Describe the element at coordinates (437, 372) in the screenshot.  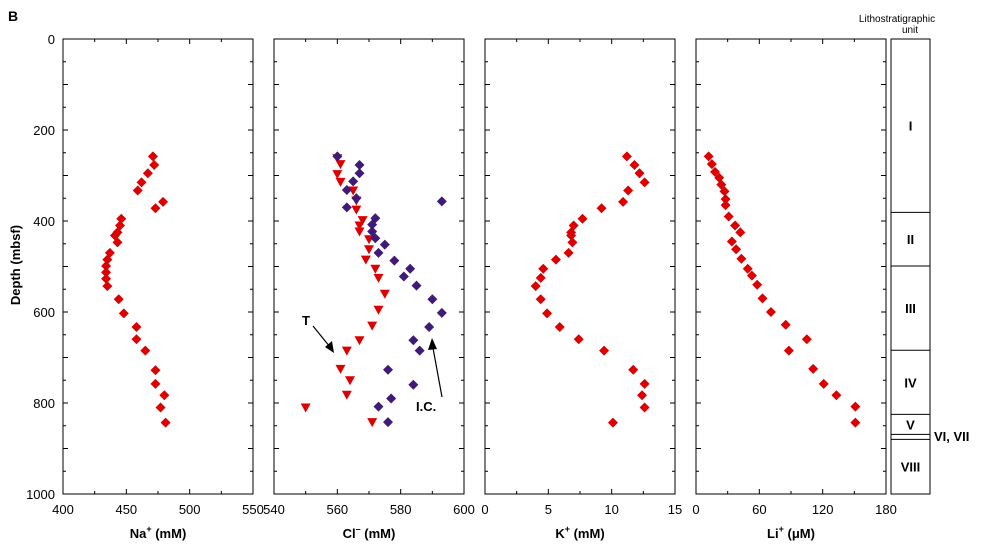
I see `annotation-IC-arrow` at that location.